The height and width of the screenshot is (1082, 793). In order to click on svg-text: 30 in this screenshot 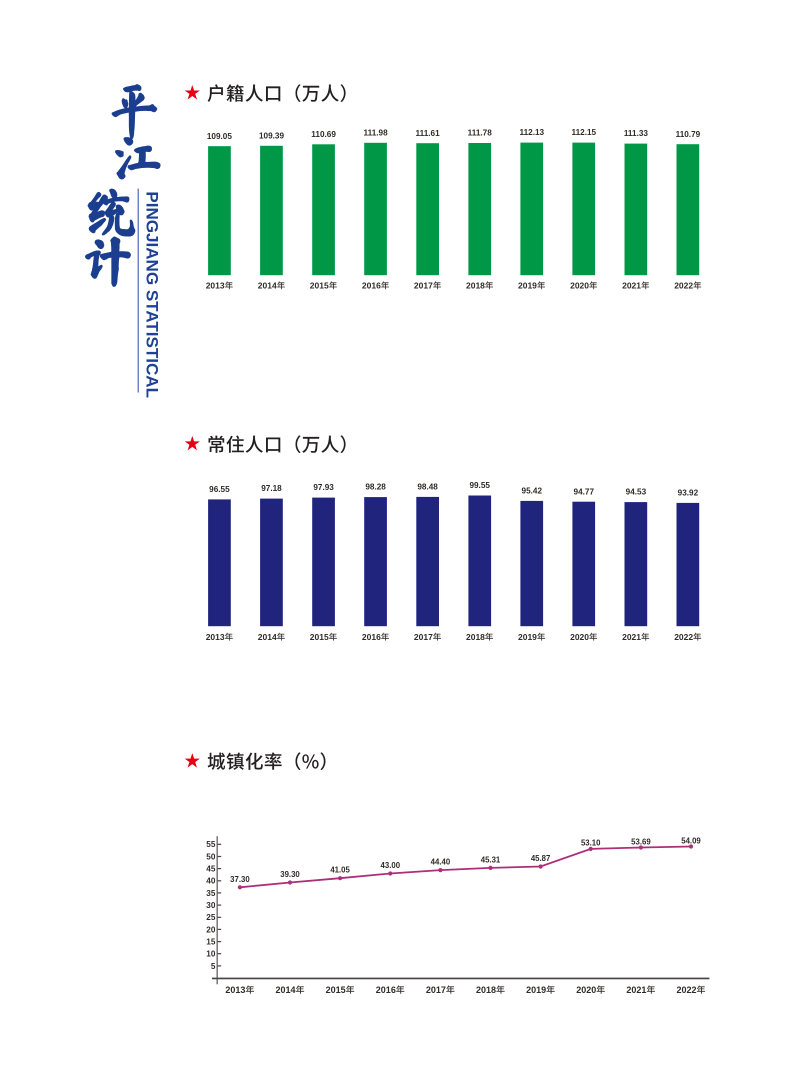, I will do `click(211, 905)`.